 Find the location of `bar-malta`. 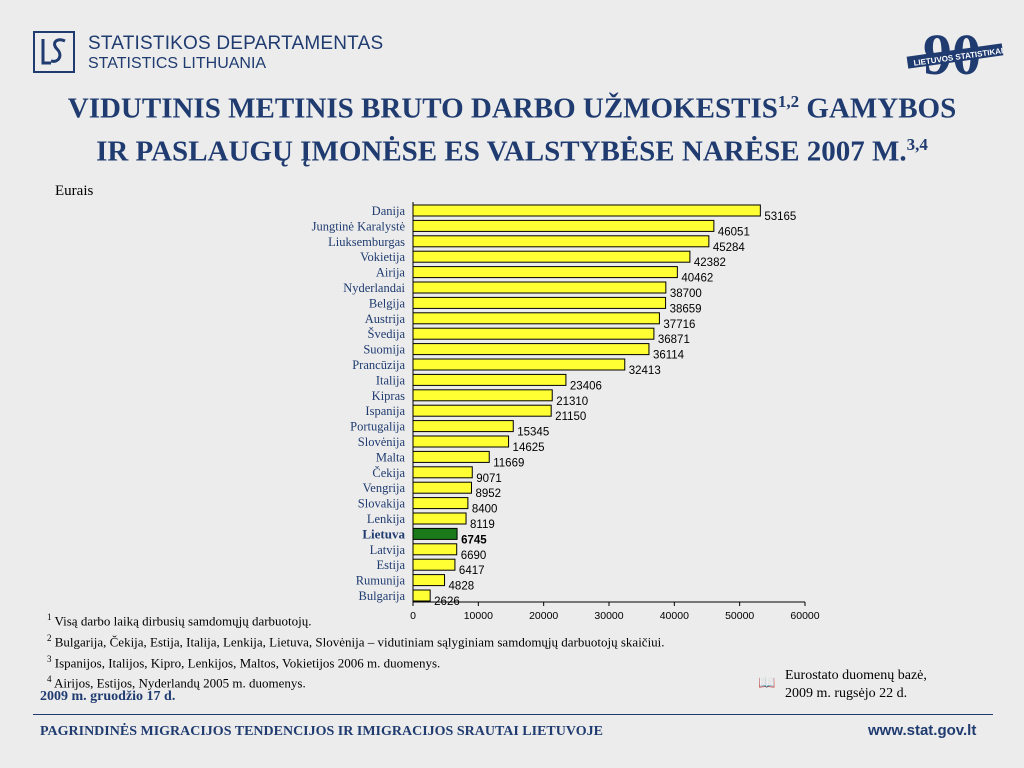

bar-malta is located at coordinates (451, 456).